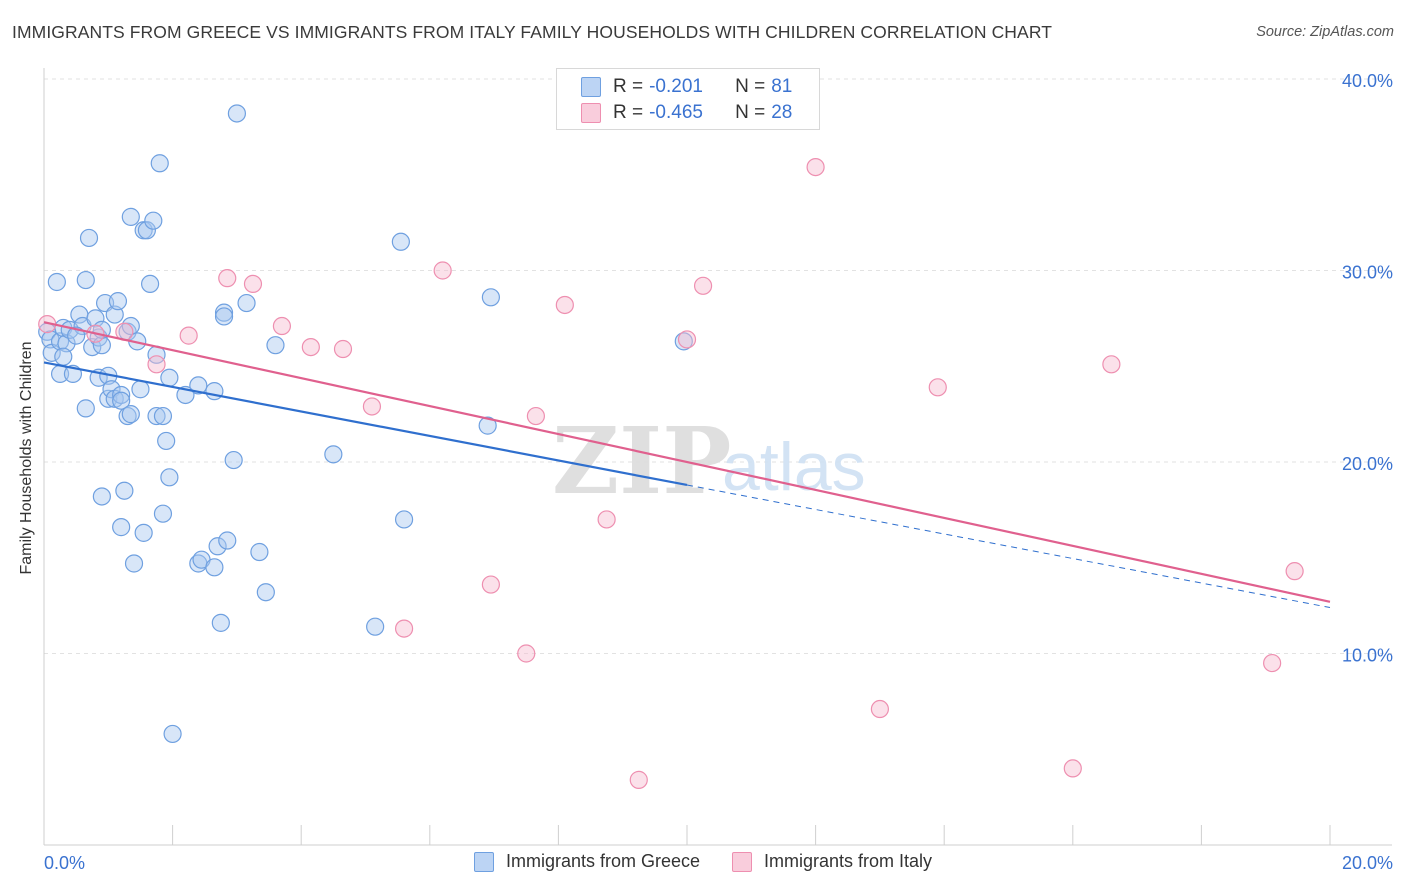 Image resolution: width=1406 pixels, height=892 pixels. What do you see at coordinates (1325, 32) in the screenshot?
I see `source-label: Source: ZipAtlas.com` at bounding box center [1325, 32].